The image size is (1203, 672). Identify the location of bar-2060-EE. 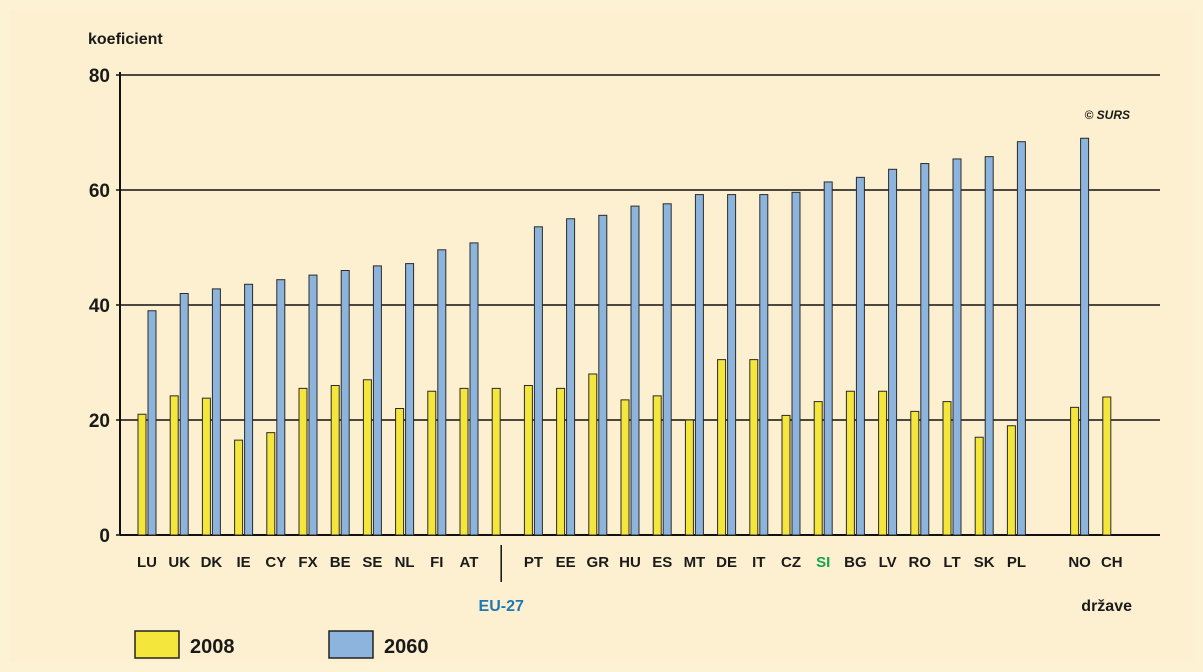
(571, 377).